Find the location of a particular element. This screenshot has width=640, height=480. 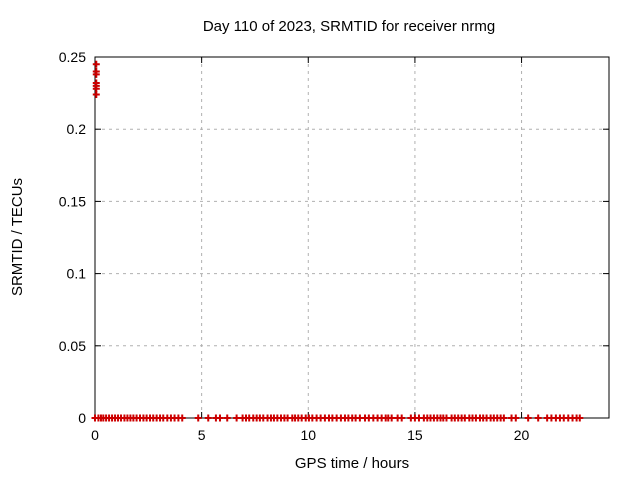

x-tick-label: 20 is located at coordinates (522, 435).